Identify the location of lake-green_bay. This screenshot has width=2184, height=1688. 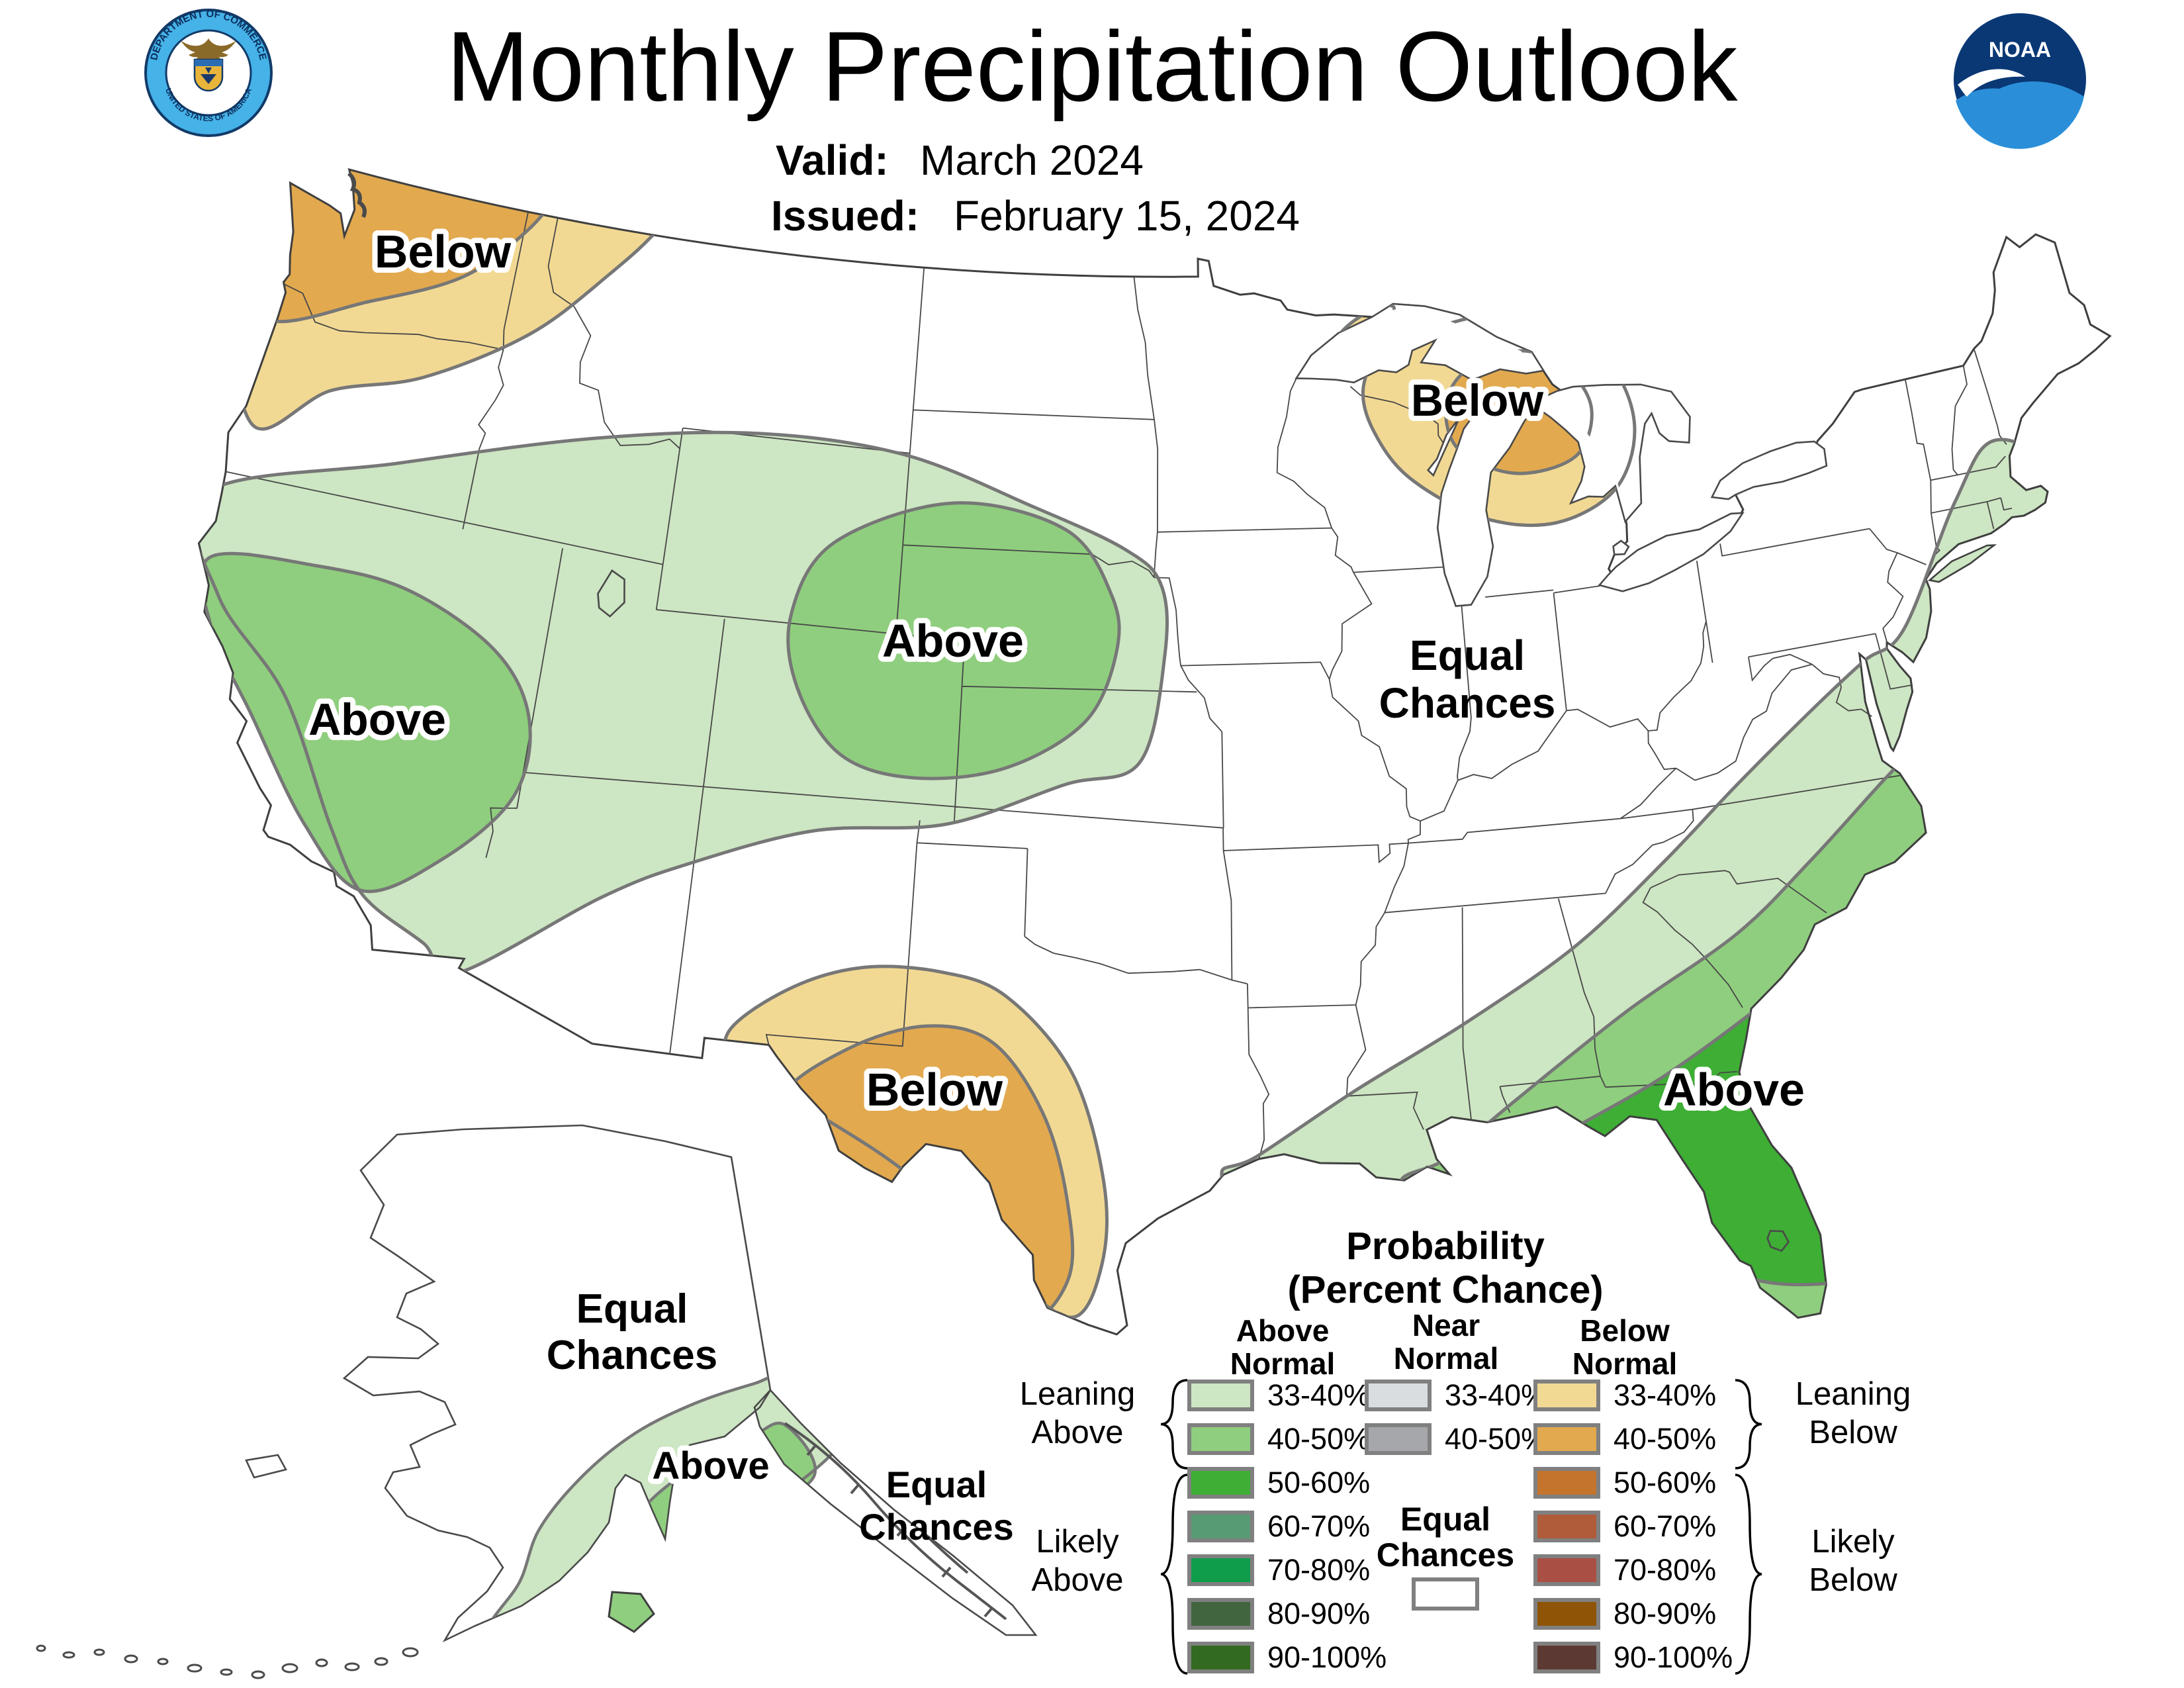
(1443, 446).